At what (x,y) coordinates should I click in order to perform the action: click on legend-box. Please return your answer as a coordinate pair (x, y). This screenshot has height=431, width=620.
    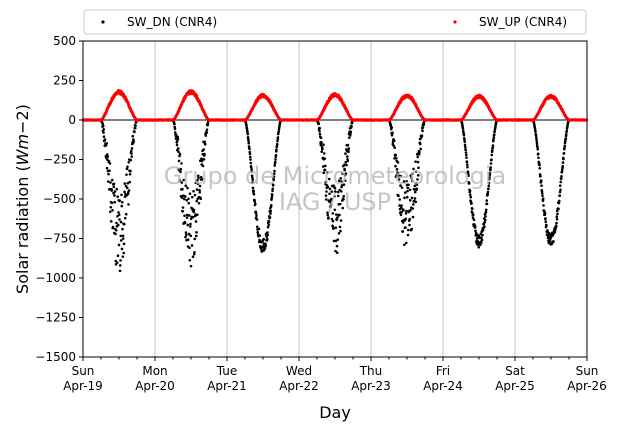
    Looking at the image, I should click on (335, 22).